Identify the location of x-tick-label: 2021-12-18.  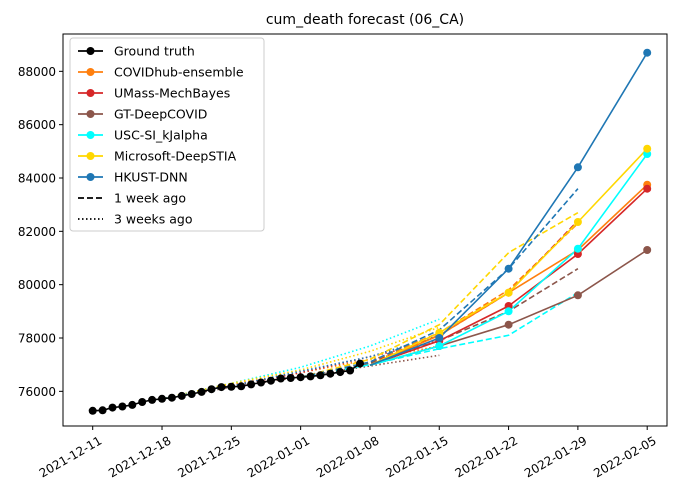
(139, 456).